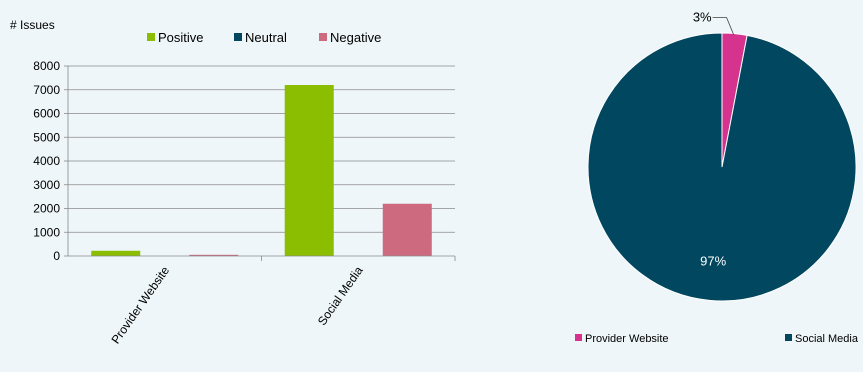 This screenshot has width=863, height=372. What do you see at coordinates (140, 304) in the screenshot?
I see `x-tick-label: Provider Website` at bounding box center [140, 304].